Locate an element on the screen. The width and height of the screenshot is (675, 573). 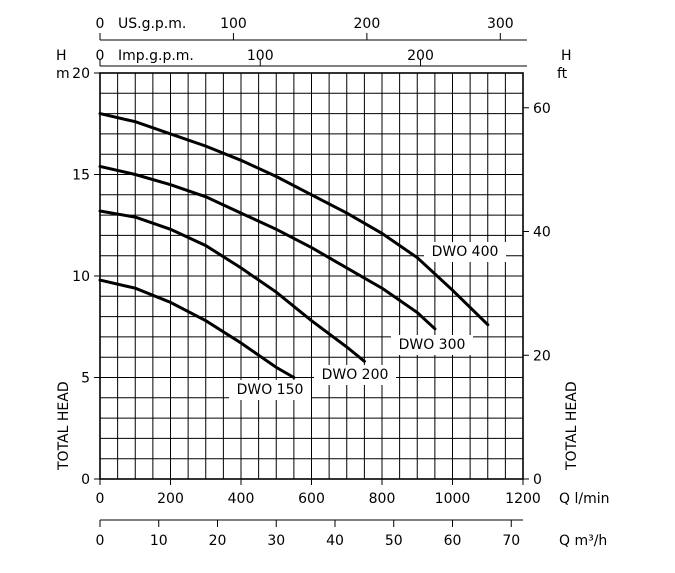
series-labels: DWO 150 DWO 200 DWO 300 DWO 400 is located at coordinates (367, 321).